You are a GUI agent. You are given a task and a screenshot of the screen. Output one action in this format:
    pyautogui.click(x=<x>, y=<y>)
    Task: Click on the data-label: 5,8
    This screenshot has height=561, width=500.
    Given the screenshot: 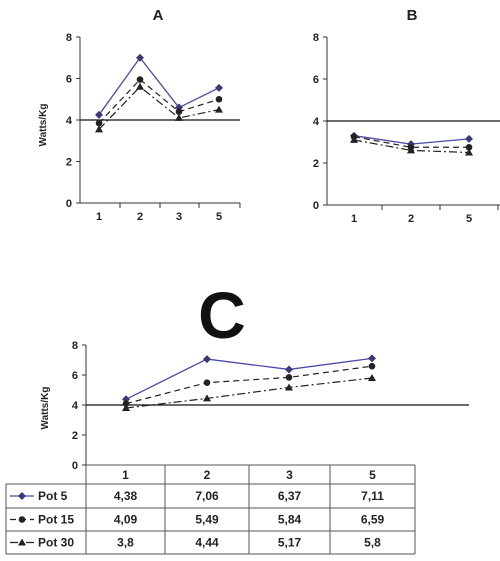 What is the action you would take?
    pyautogui.click(x=372, y=543)
    